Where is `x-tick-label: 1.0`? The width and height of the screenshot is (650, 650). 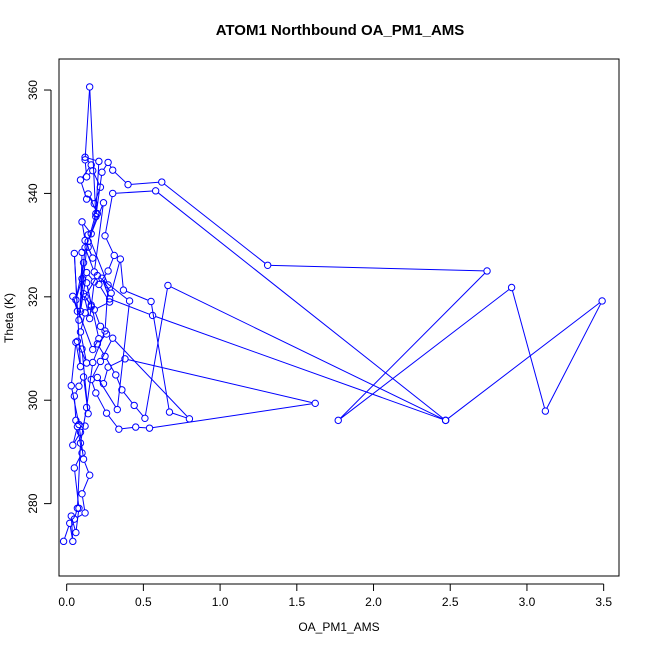
x-tick-label: 1.0 is located at coordinates (220, 602).